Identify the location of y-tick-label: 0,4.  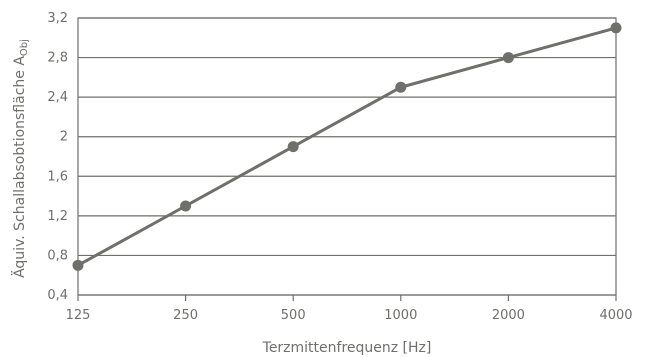
(57, 295).